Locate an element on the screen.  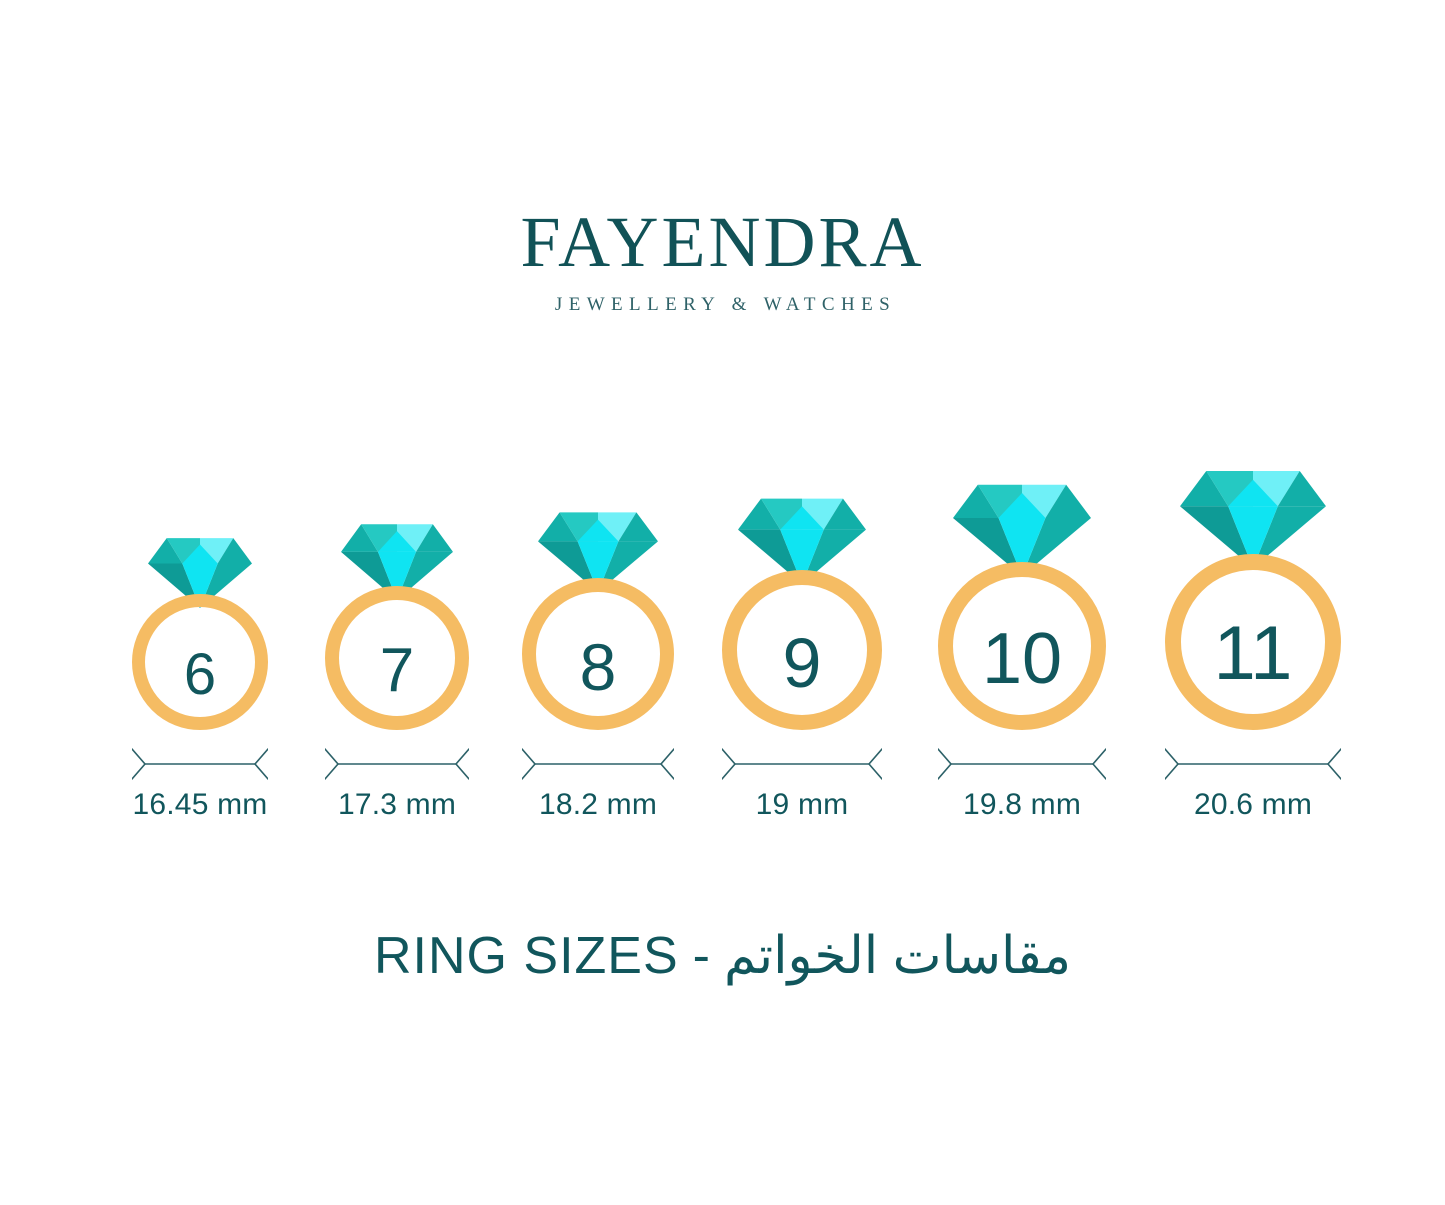
ring-figure: 10 is located at coordinates (1022, 606).